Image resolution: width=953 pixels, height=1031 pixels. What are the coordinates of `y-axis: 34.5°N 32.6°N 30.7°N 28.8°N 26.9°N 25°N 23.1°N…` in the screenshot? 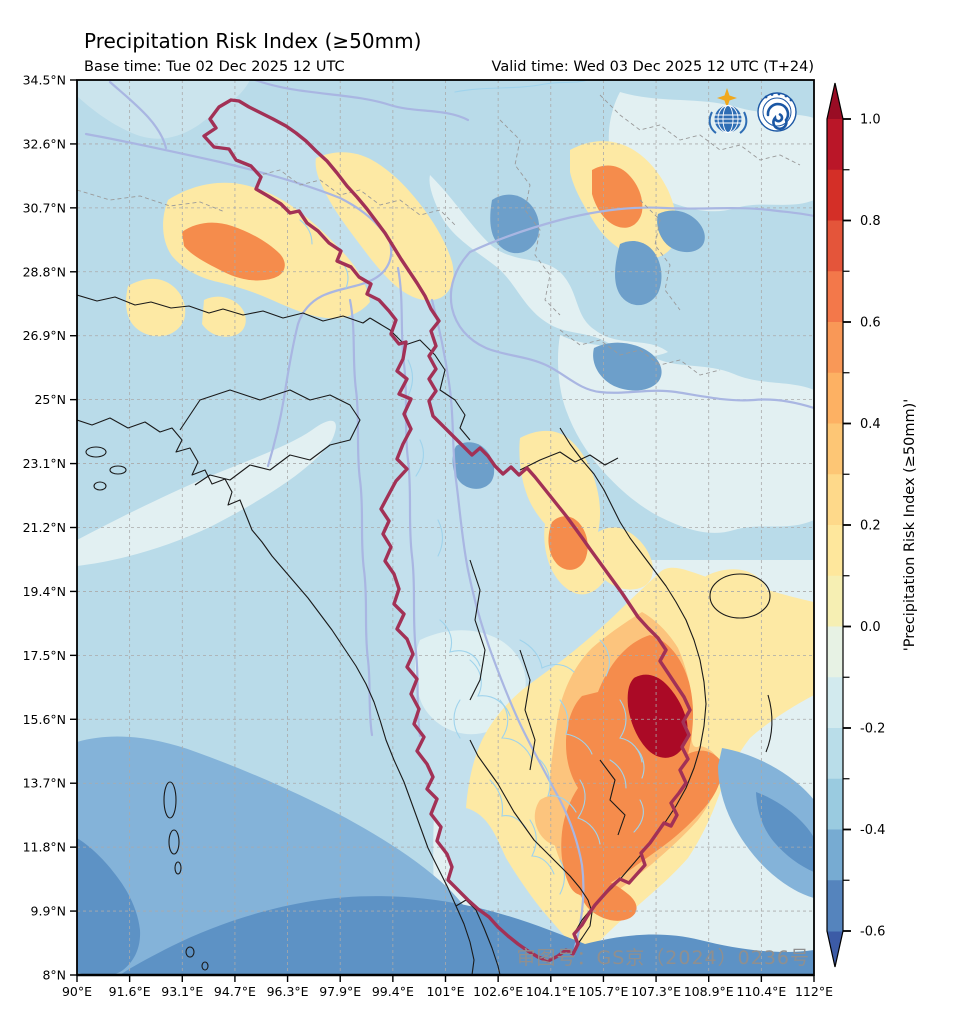 It's located at (50, 528).